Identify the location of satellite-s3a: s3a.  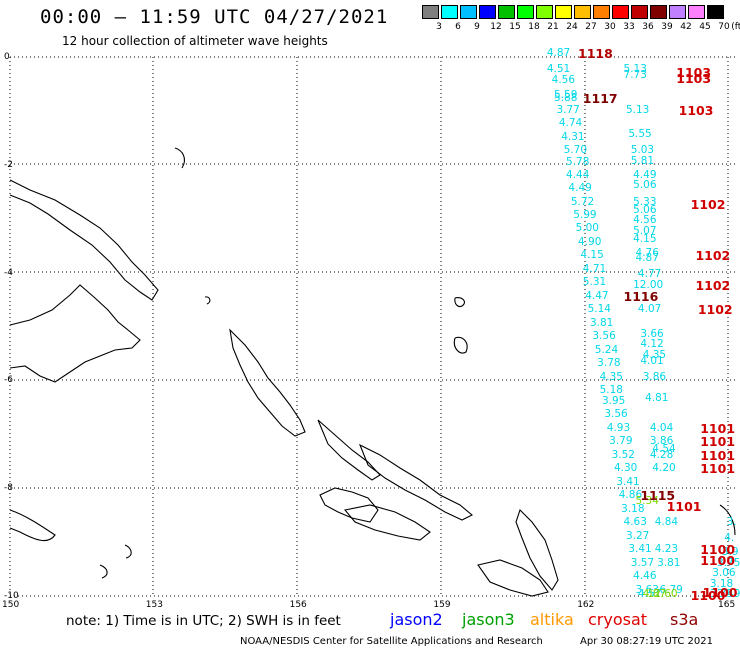
(684, 619).